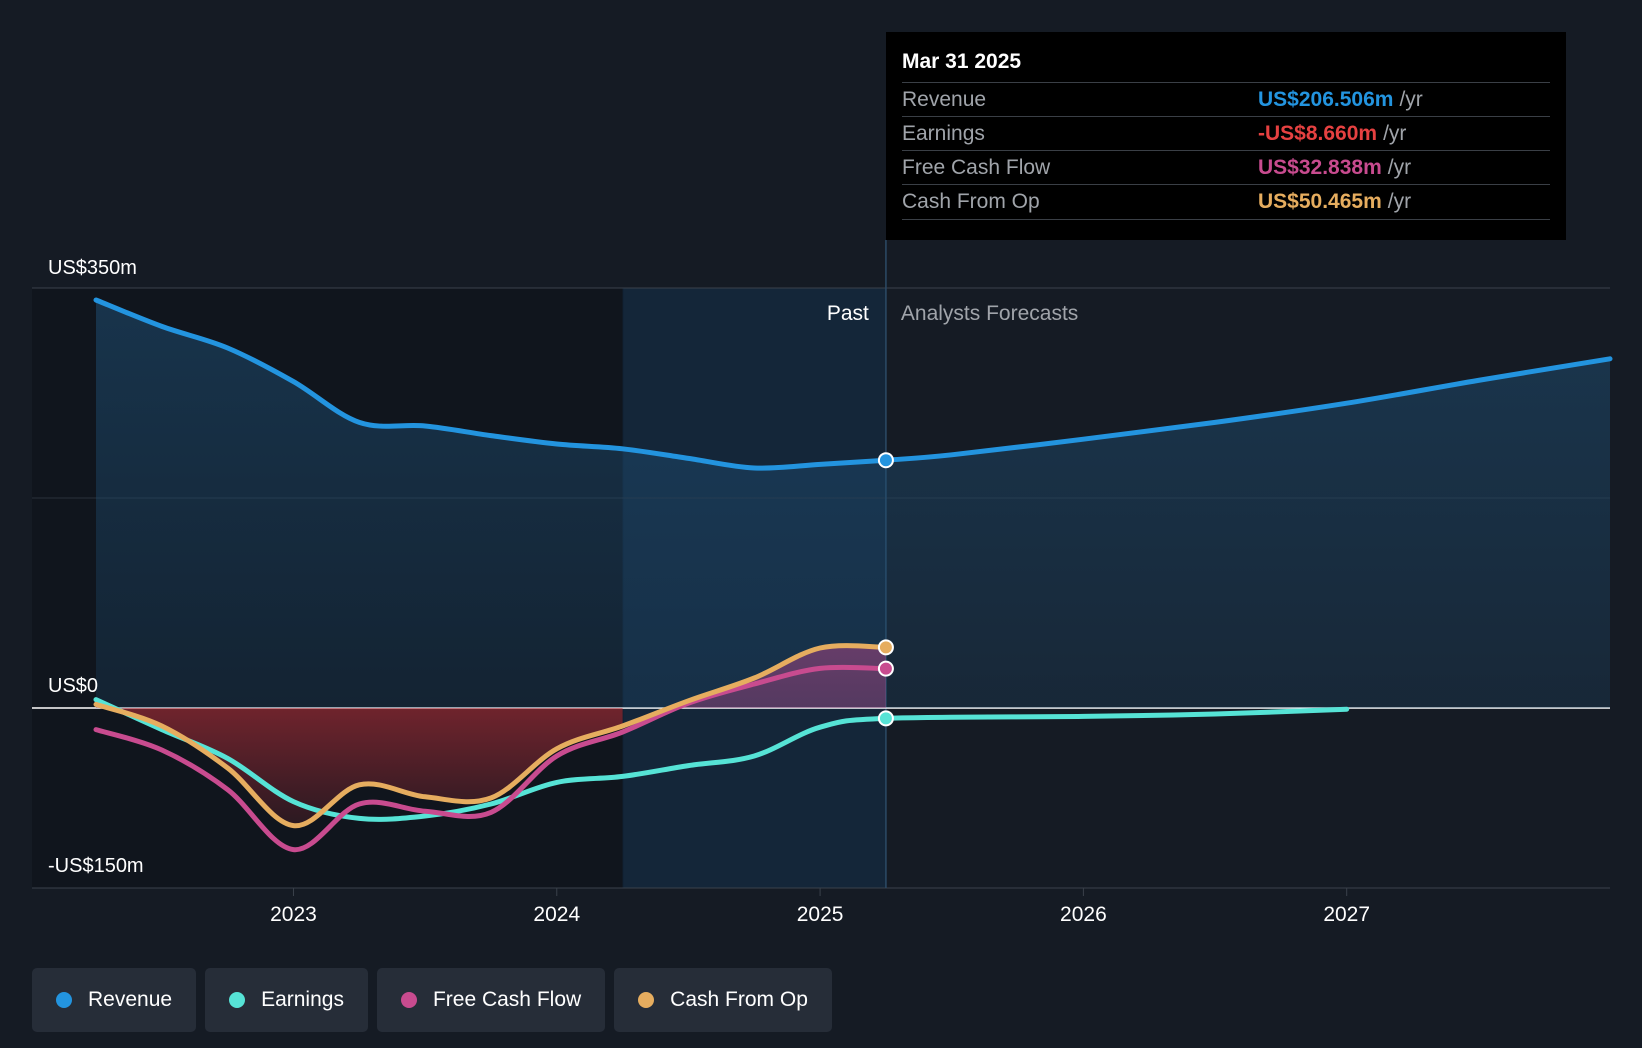  What do you see at coordinates (1083, 914) in the screenshot?
I see `x-tick-label: 2026` at bounding box center [1083, 914].